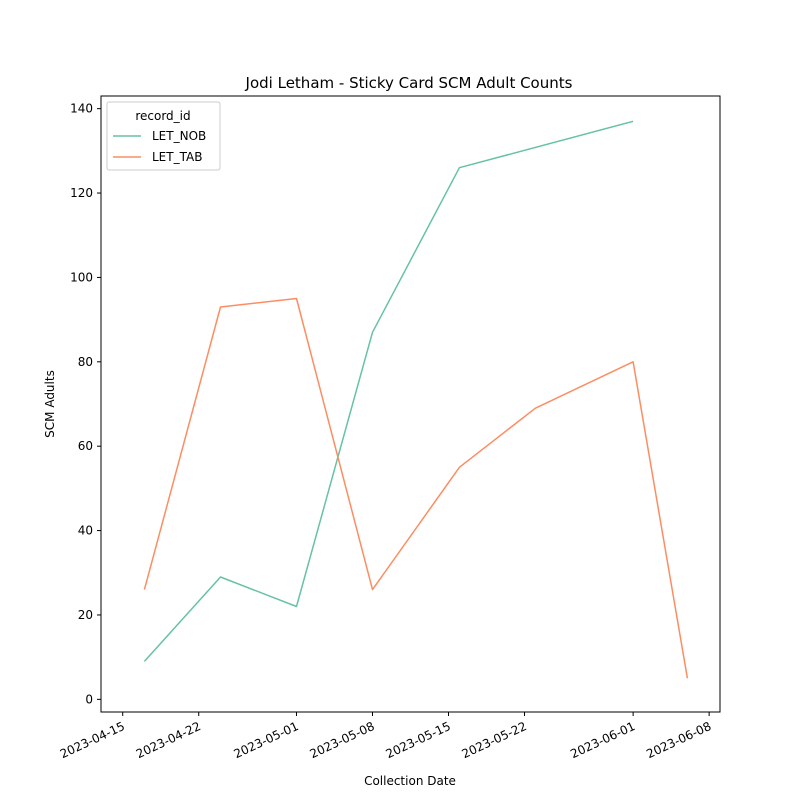 Image resolution: width=800 pixels, height=800 pixels. Describe the element at coordinates (85, 362) in the screenshot. I see `y-tick-label: 80` at that location.